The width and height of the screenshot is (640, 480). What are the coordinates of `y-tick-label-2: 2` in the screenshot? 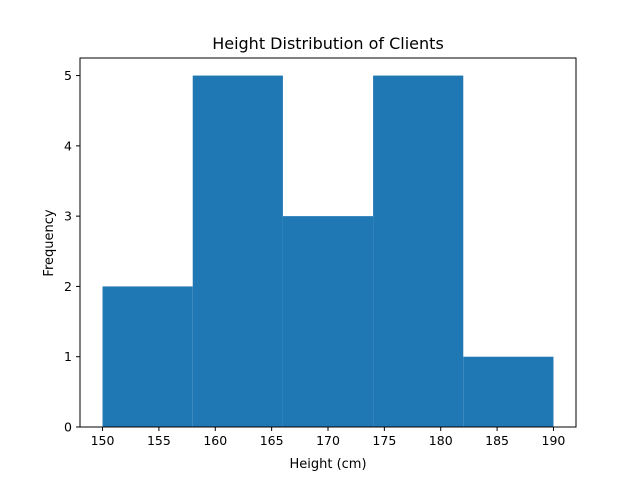 It's located at (68, 286).